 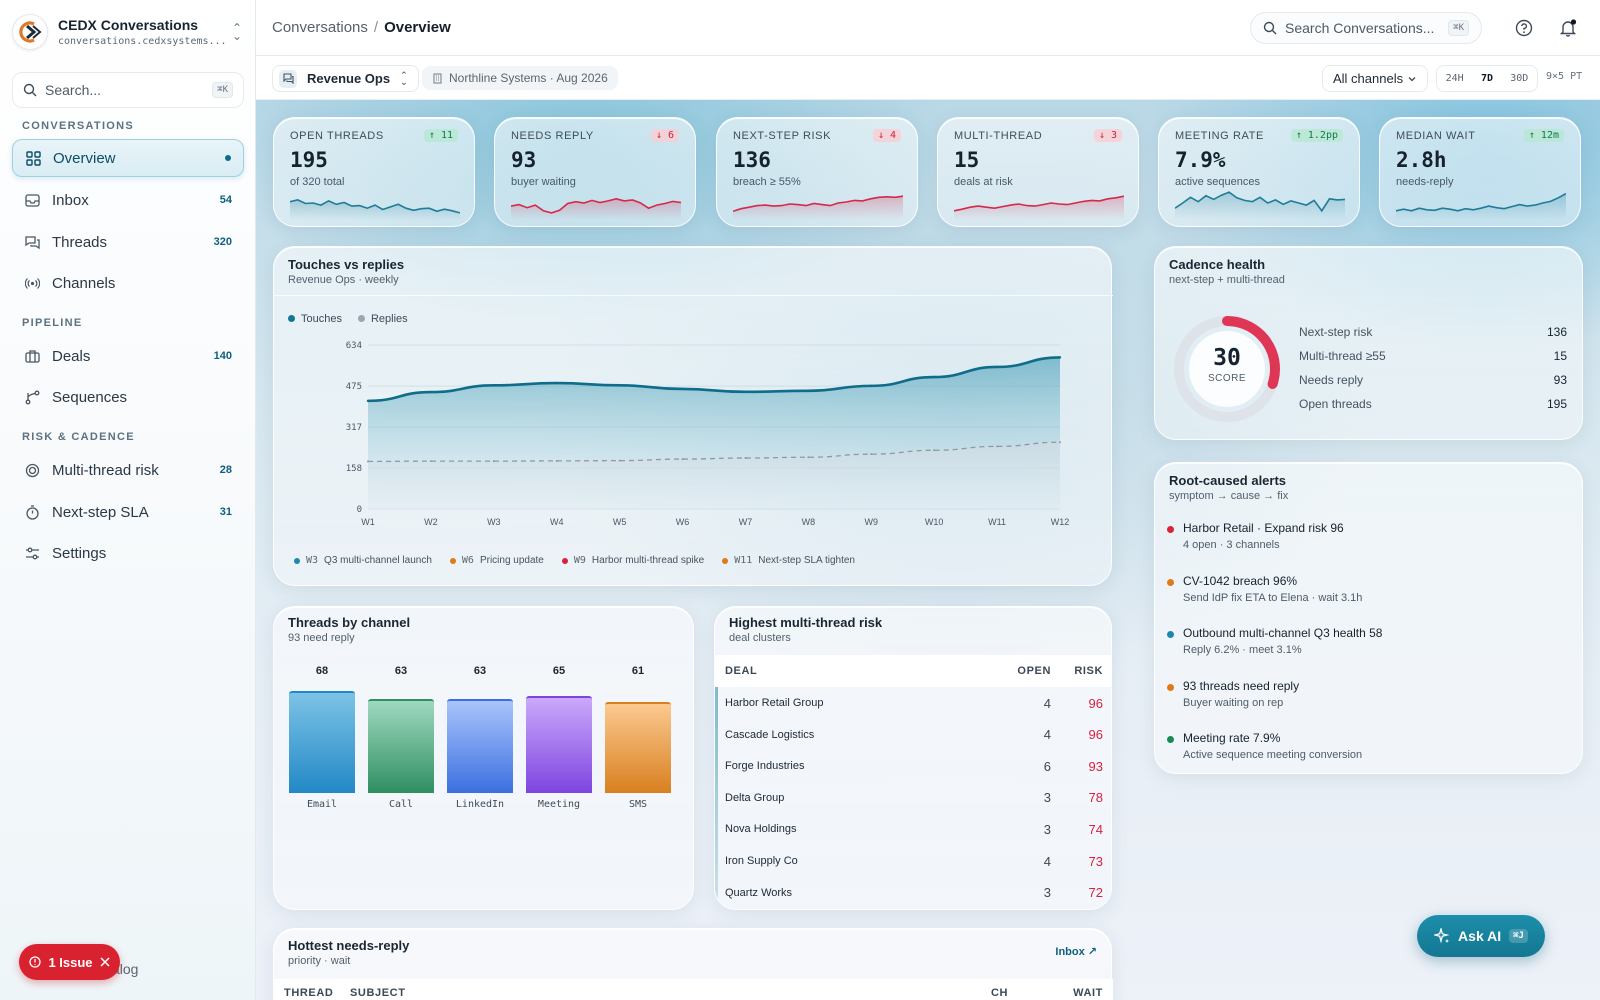 What do you see at coordinates (128, 397) in the screenshot?
I see `sidebar-item-sequences: Sequences` at bounding box center [128, 397].